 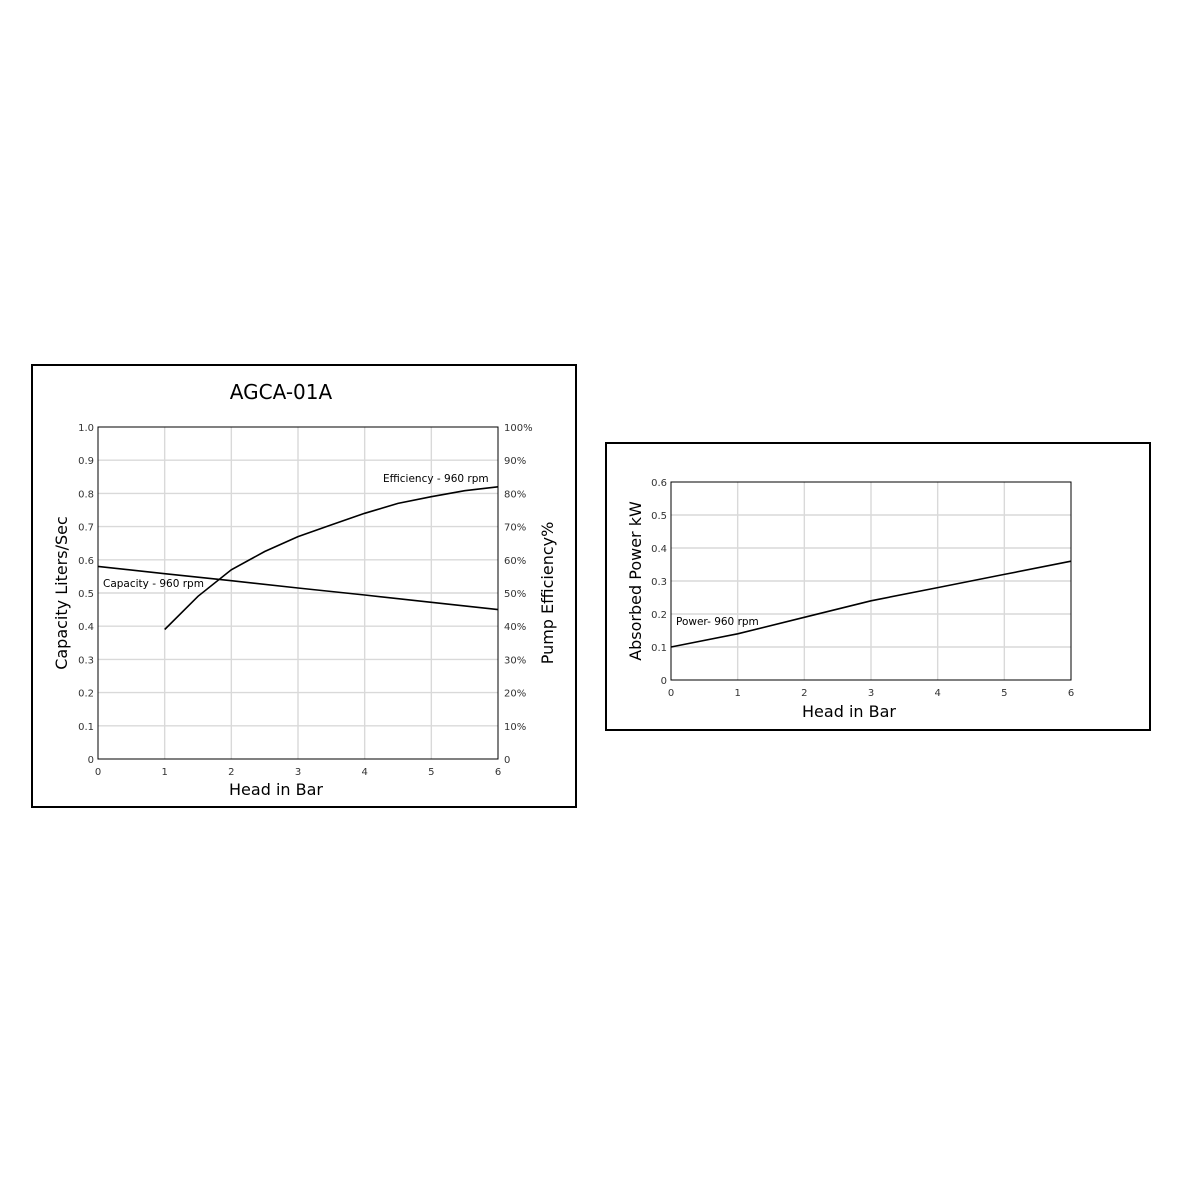 What do you see at coordinates (86, 494) in the screenshot?
I see `y-tick-label: 0.8` at bounding box center [86, 494].